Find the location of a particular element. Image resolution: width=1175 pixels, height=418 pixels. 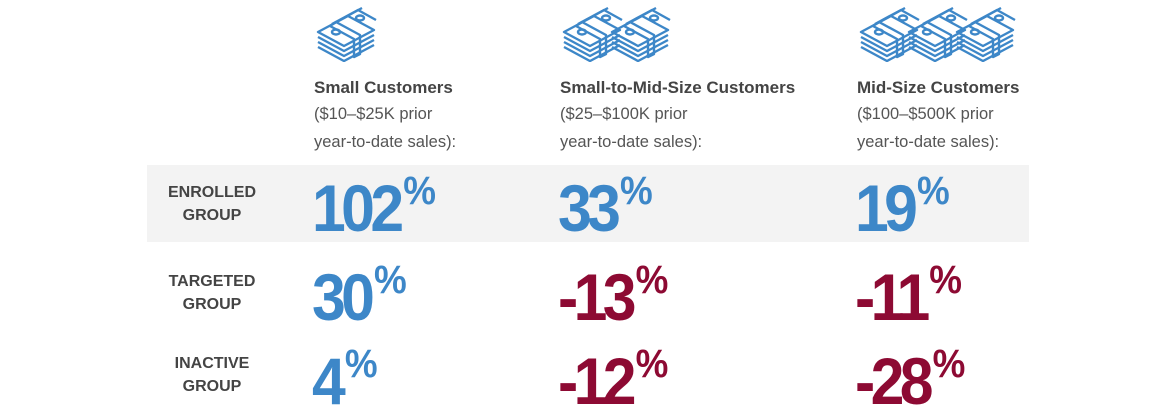

enrolled-row-band is located at coordinates (588, 203).